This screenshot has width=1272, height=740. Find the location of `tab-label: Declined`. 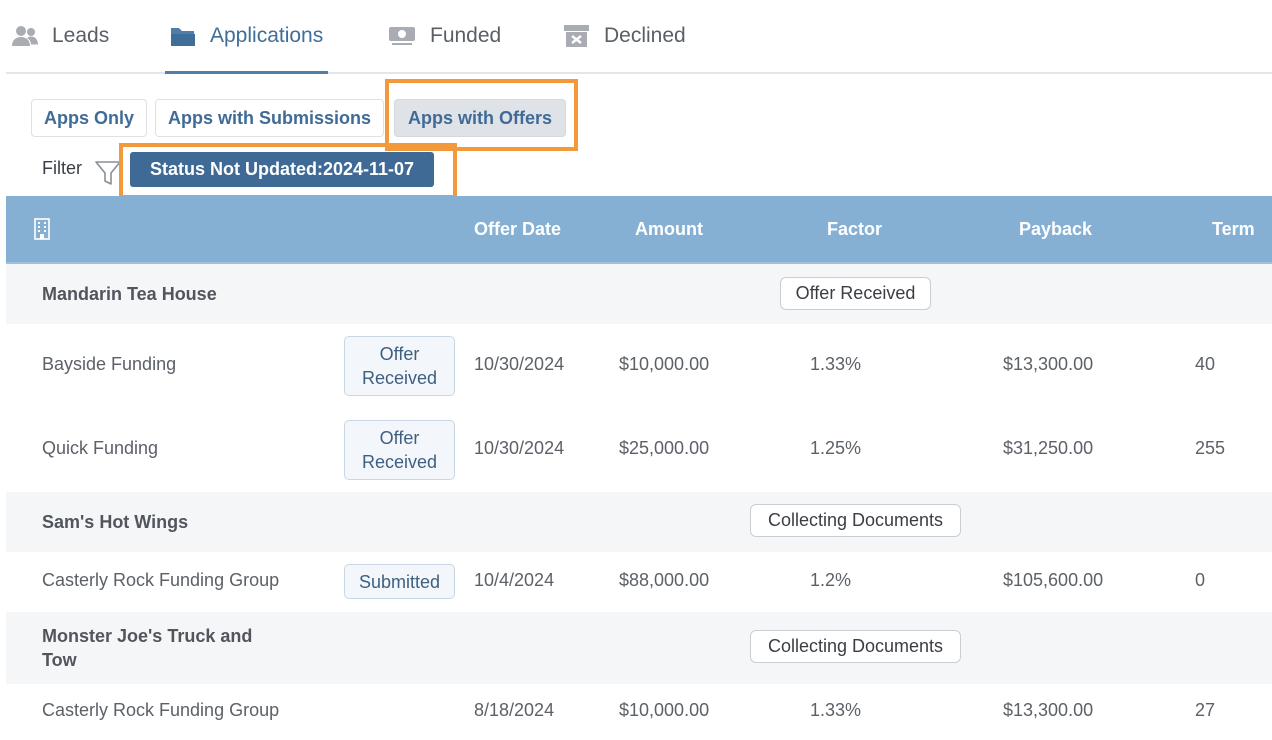

tab-label: Declined is located at coordinates (645, 35).